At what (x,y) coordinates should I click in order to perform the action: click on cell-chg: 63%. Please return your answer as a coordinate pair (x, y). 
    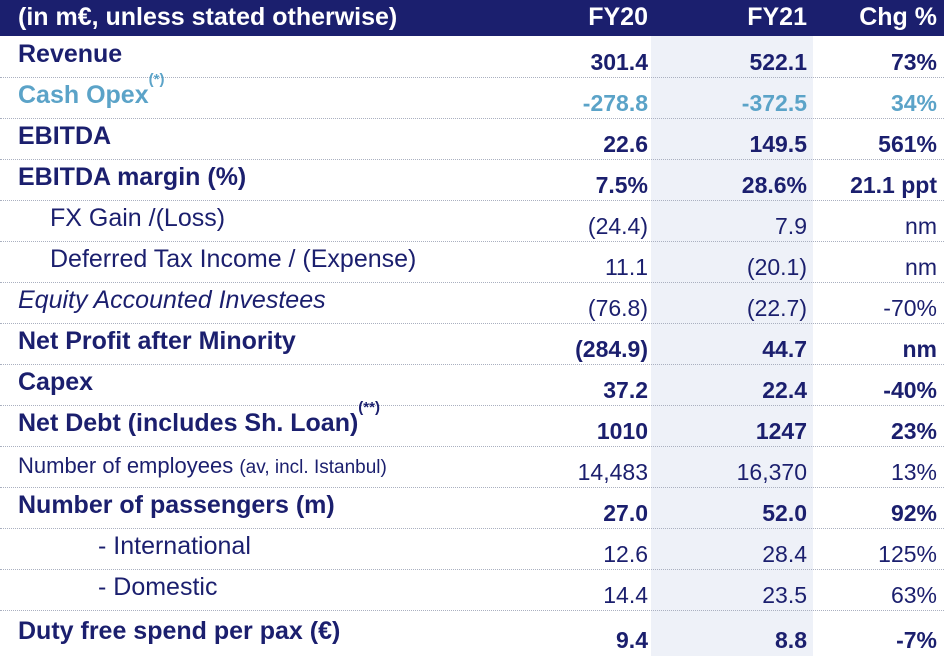
    Looking at the image, I should click on (913, 595).